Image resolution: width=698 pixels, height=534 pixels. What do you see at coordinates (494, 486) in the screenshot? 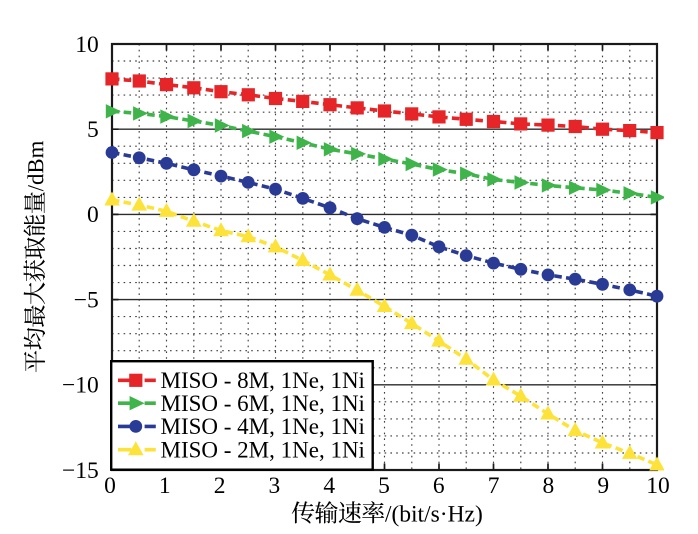
I see `svg-text: 7` at bounding box center [494, 486].